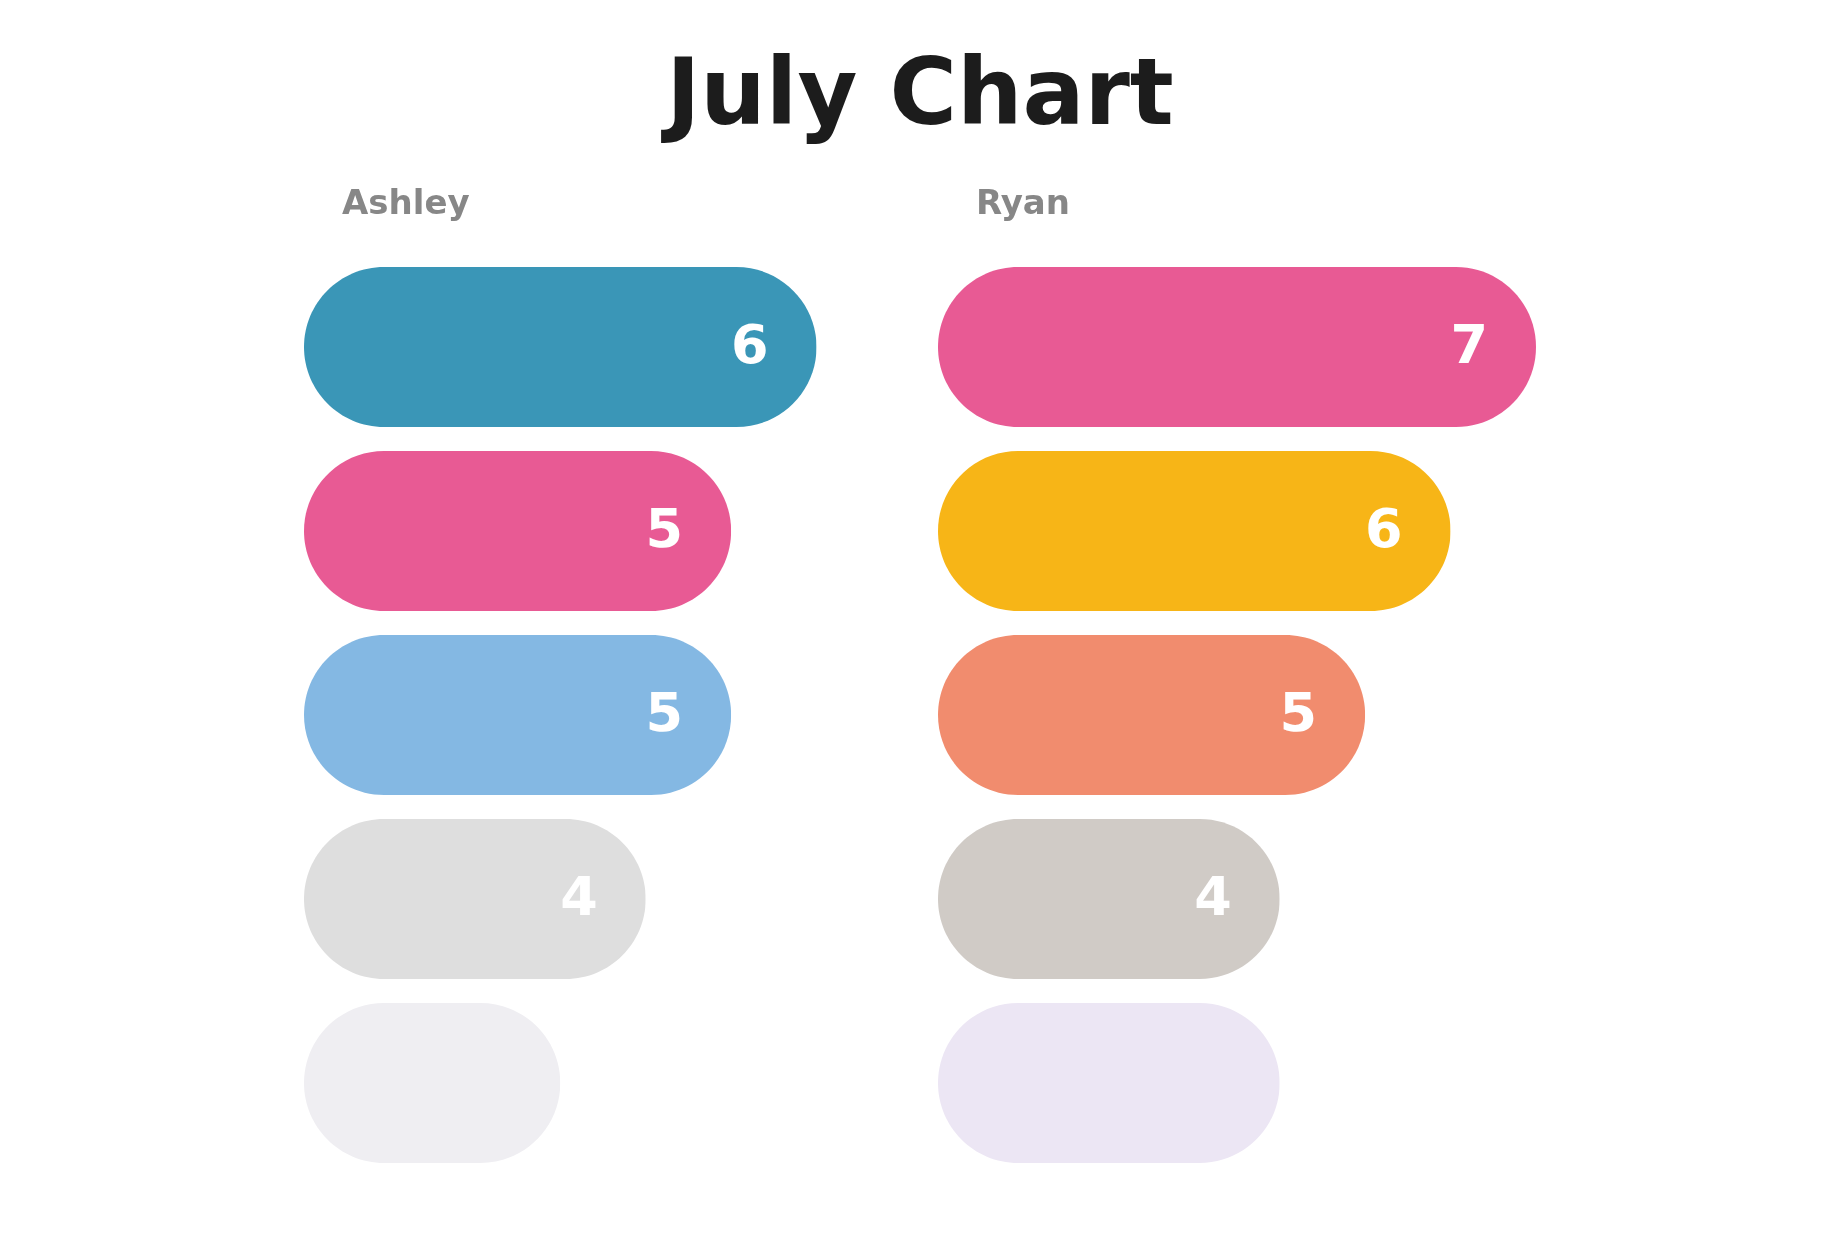  What do you see at coordinates (1213, 896) in the screenshot?
I see `data-label: 4` at bounding box center [1213, 896].